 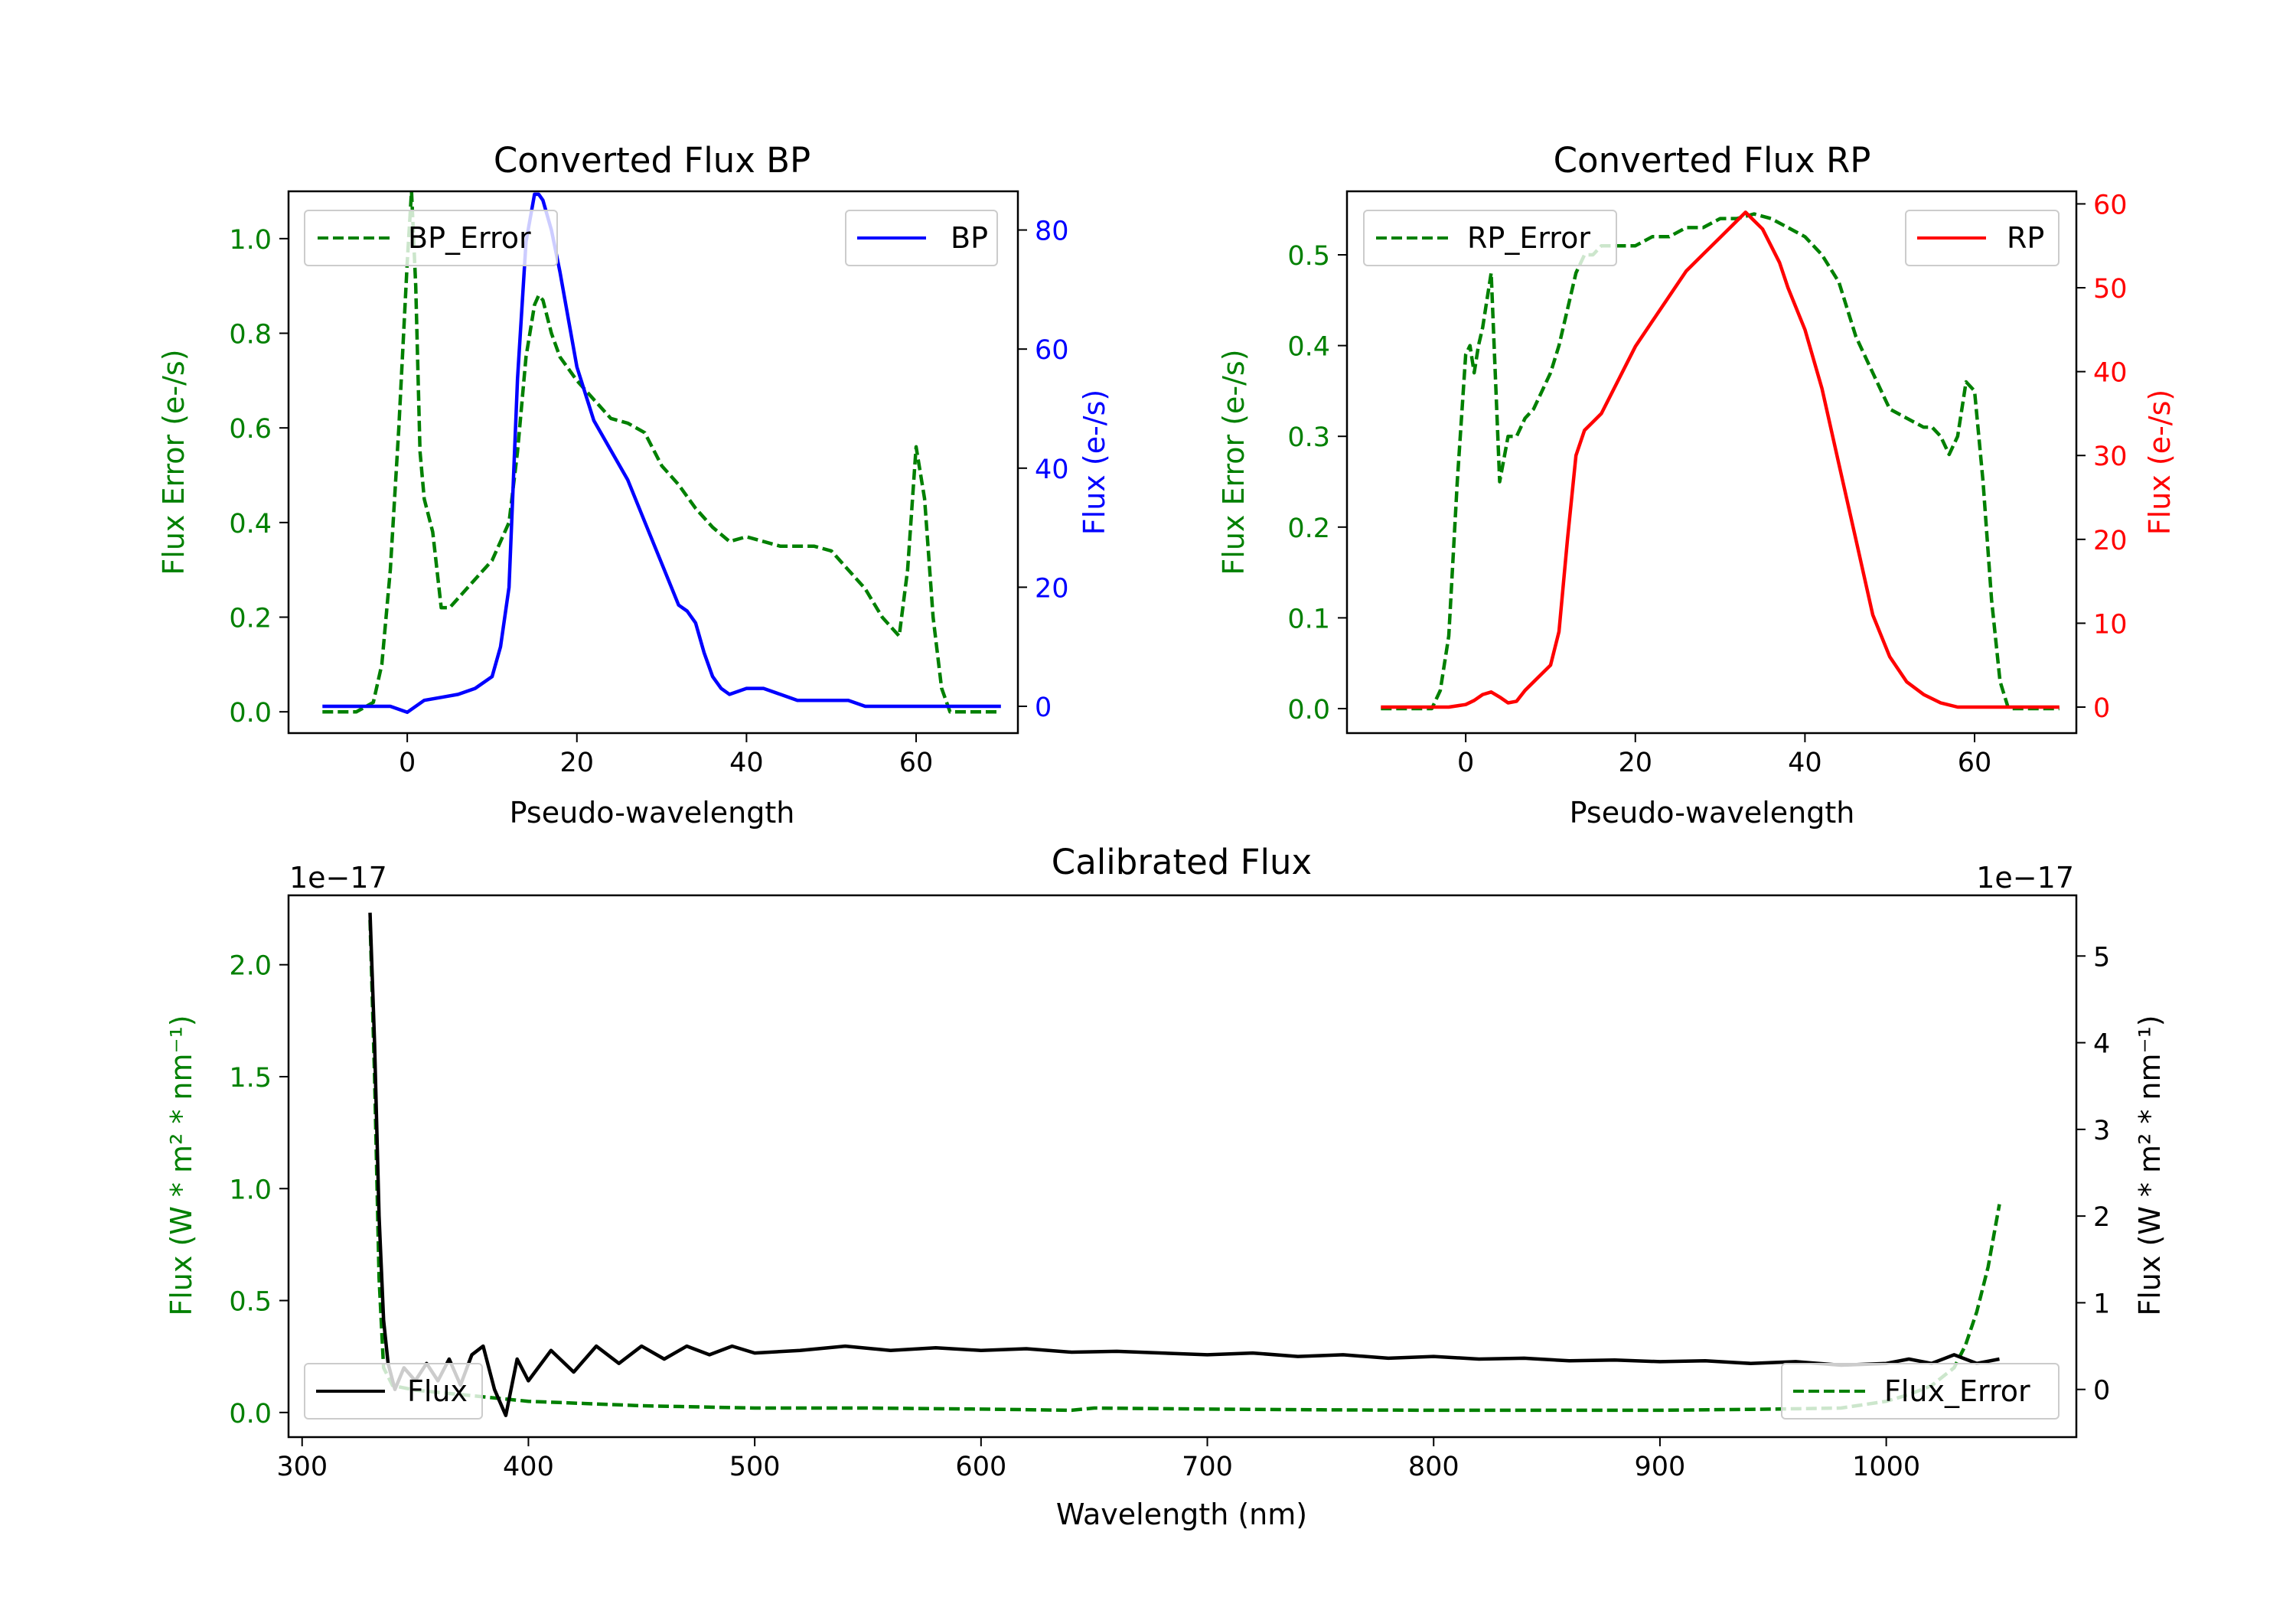 What do you see at coordinates (250, 619) in the screenshot?
I see `bp-left-ytick-label: 0.2` at bounding box center [250, 619].